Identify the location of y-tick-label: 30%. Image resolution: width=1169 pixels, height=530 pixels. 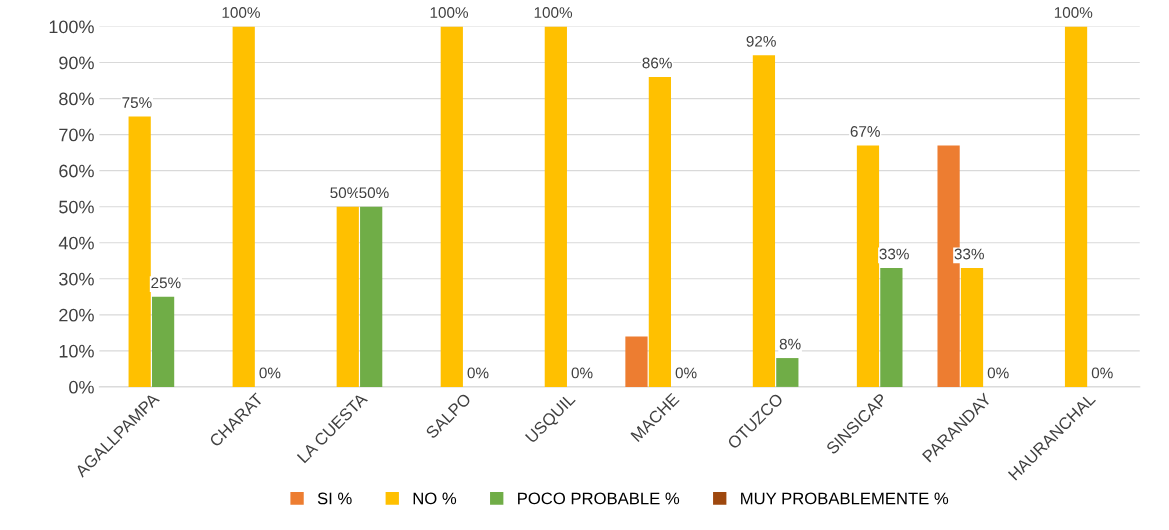
(76, 279).